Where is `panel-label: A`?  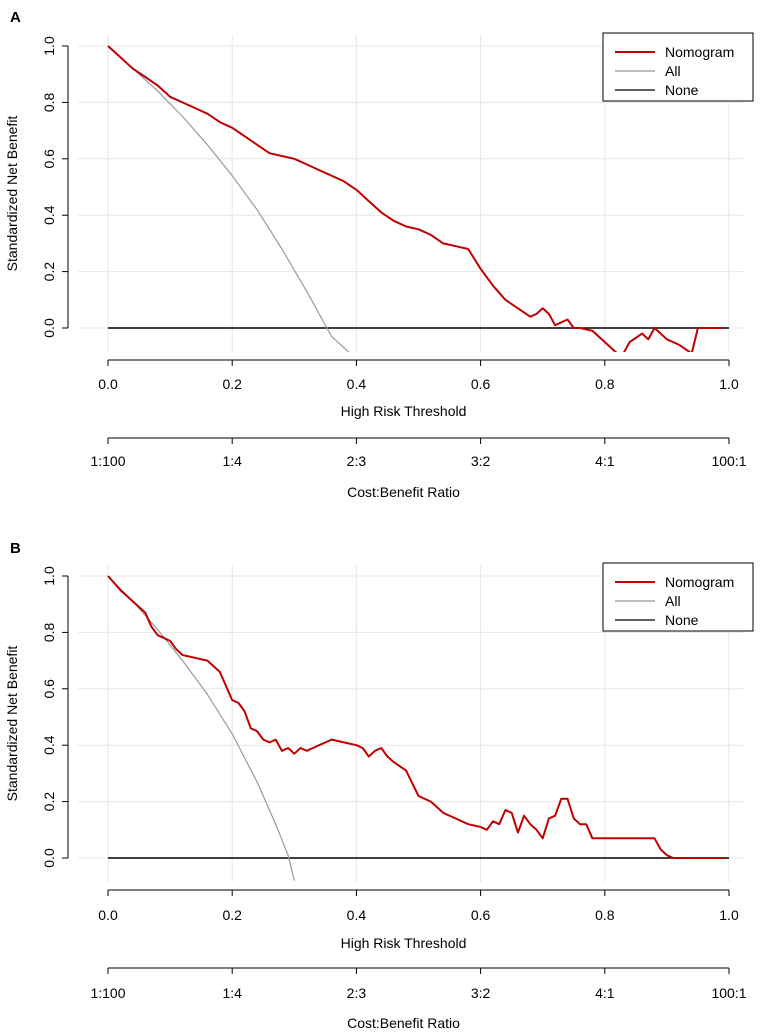 panel-label: A is located at coordinates (15, 17).